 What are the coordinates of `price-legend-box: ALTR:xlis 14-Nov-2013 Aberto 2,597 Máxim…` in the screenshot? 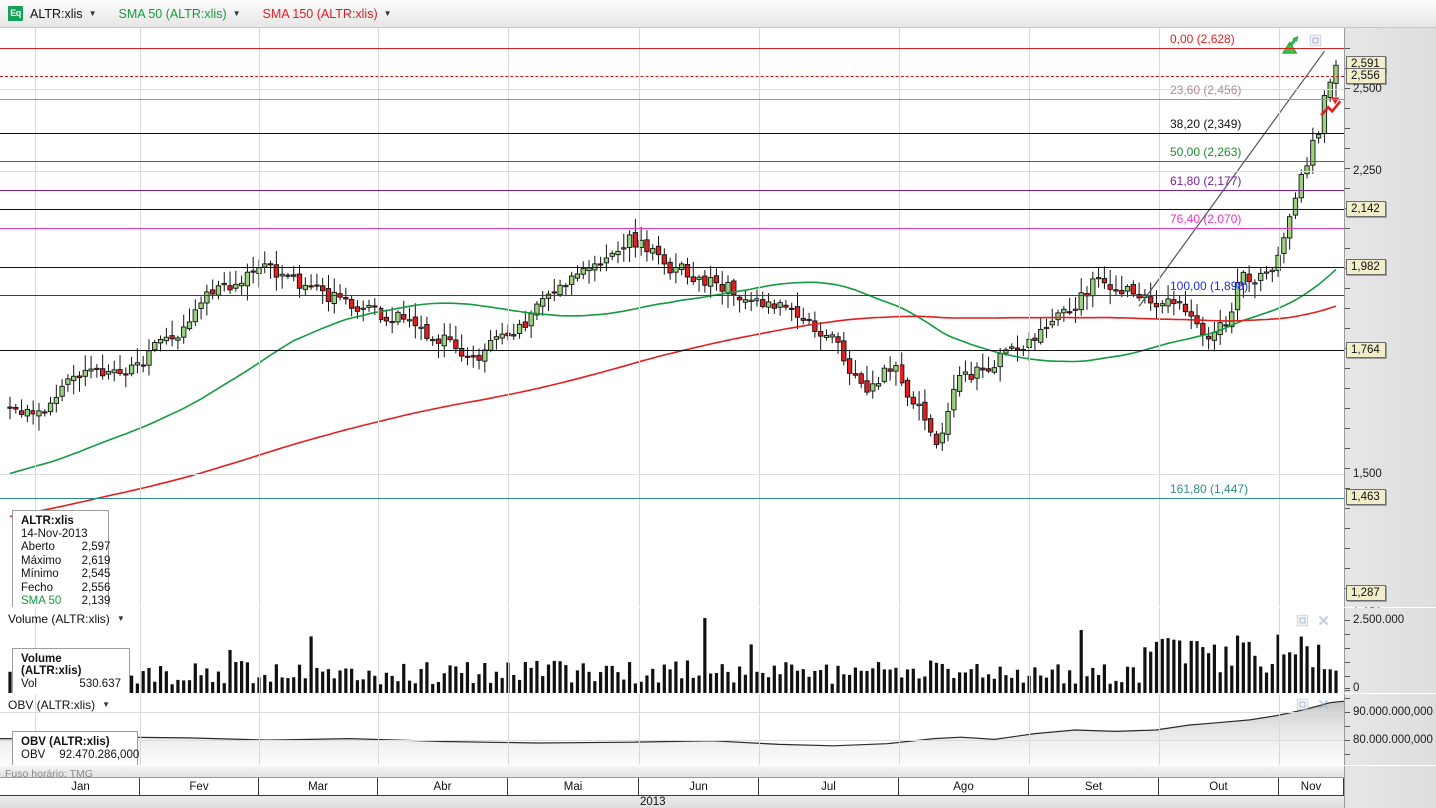 It's located at (61, 558).